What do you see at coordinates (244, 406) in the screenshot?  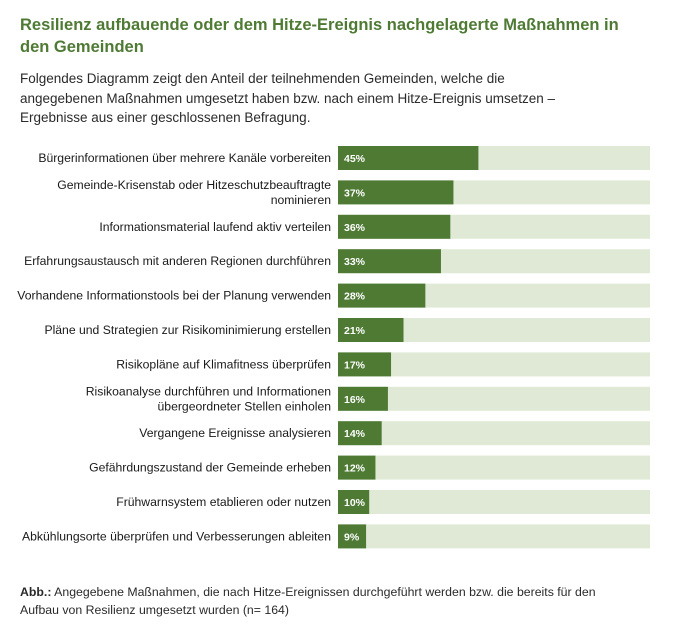 I see `category-label: übergeordneter Stellen einholen` at bounding box center [244, 406].